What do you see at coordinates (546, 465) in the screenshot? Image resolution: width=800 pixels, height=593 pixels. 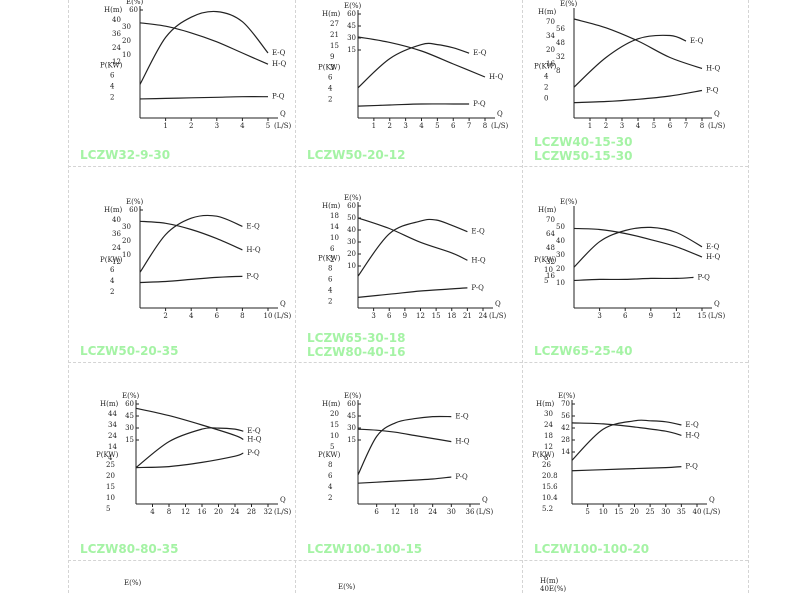 I see `p-tick-label: 26` at bounding box center [546, 465].